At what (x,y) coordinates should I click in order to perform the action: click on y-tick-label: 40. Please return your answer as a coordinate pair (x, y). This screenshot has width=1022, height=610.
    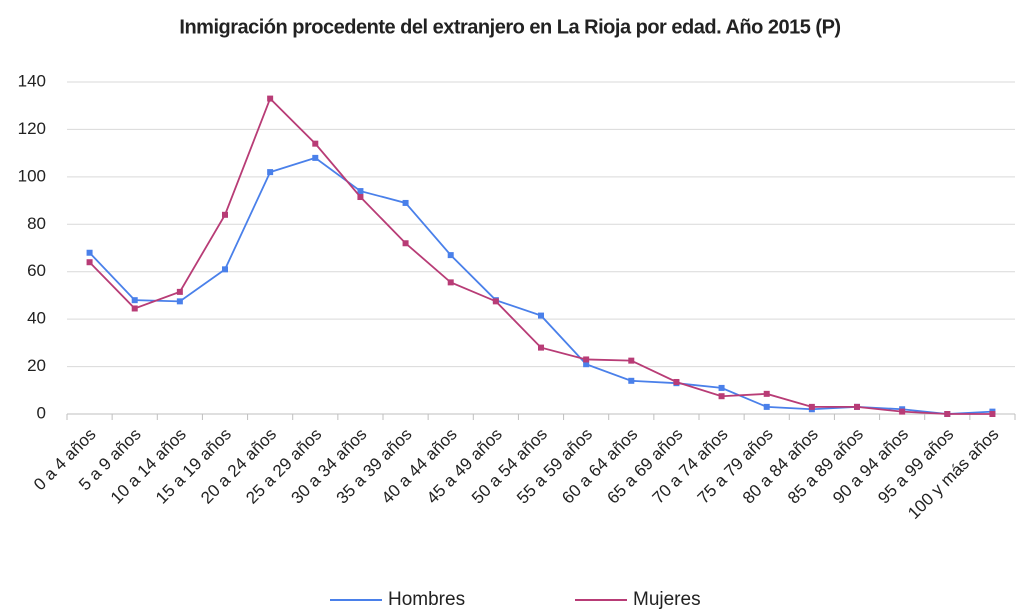
    Looking at the image, I should click on (36, 318).